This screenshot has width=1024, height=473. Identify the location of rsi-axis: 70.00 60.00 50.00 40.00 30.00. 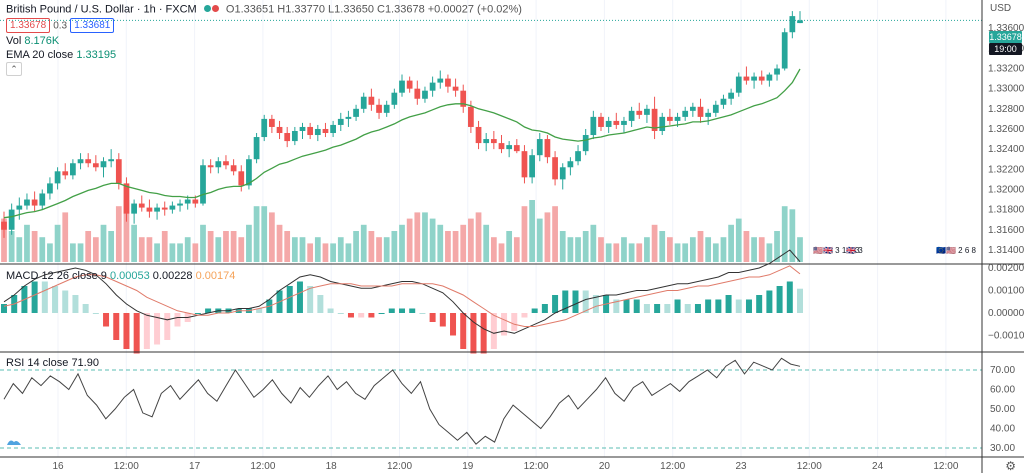
(1002, 409).